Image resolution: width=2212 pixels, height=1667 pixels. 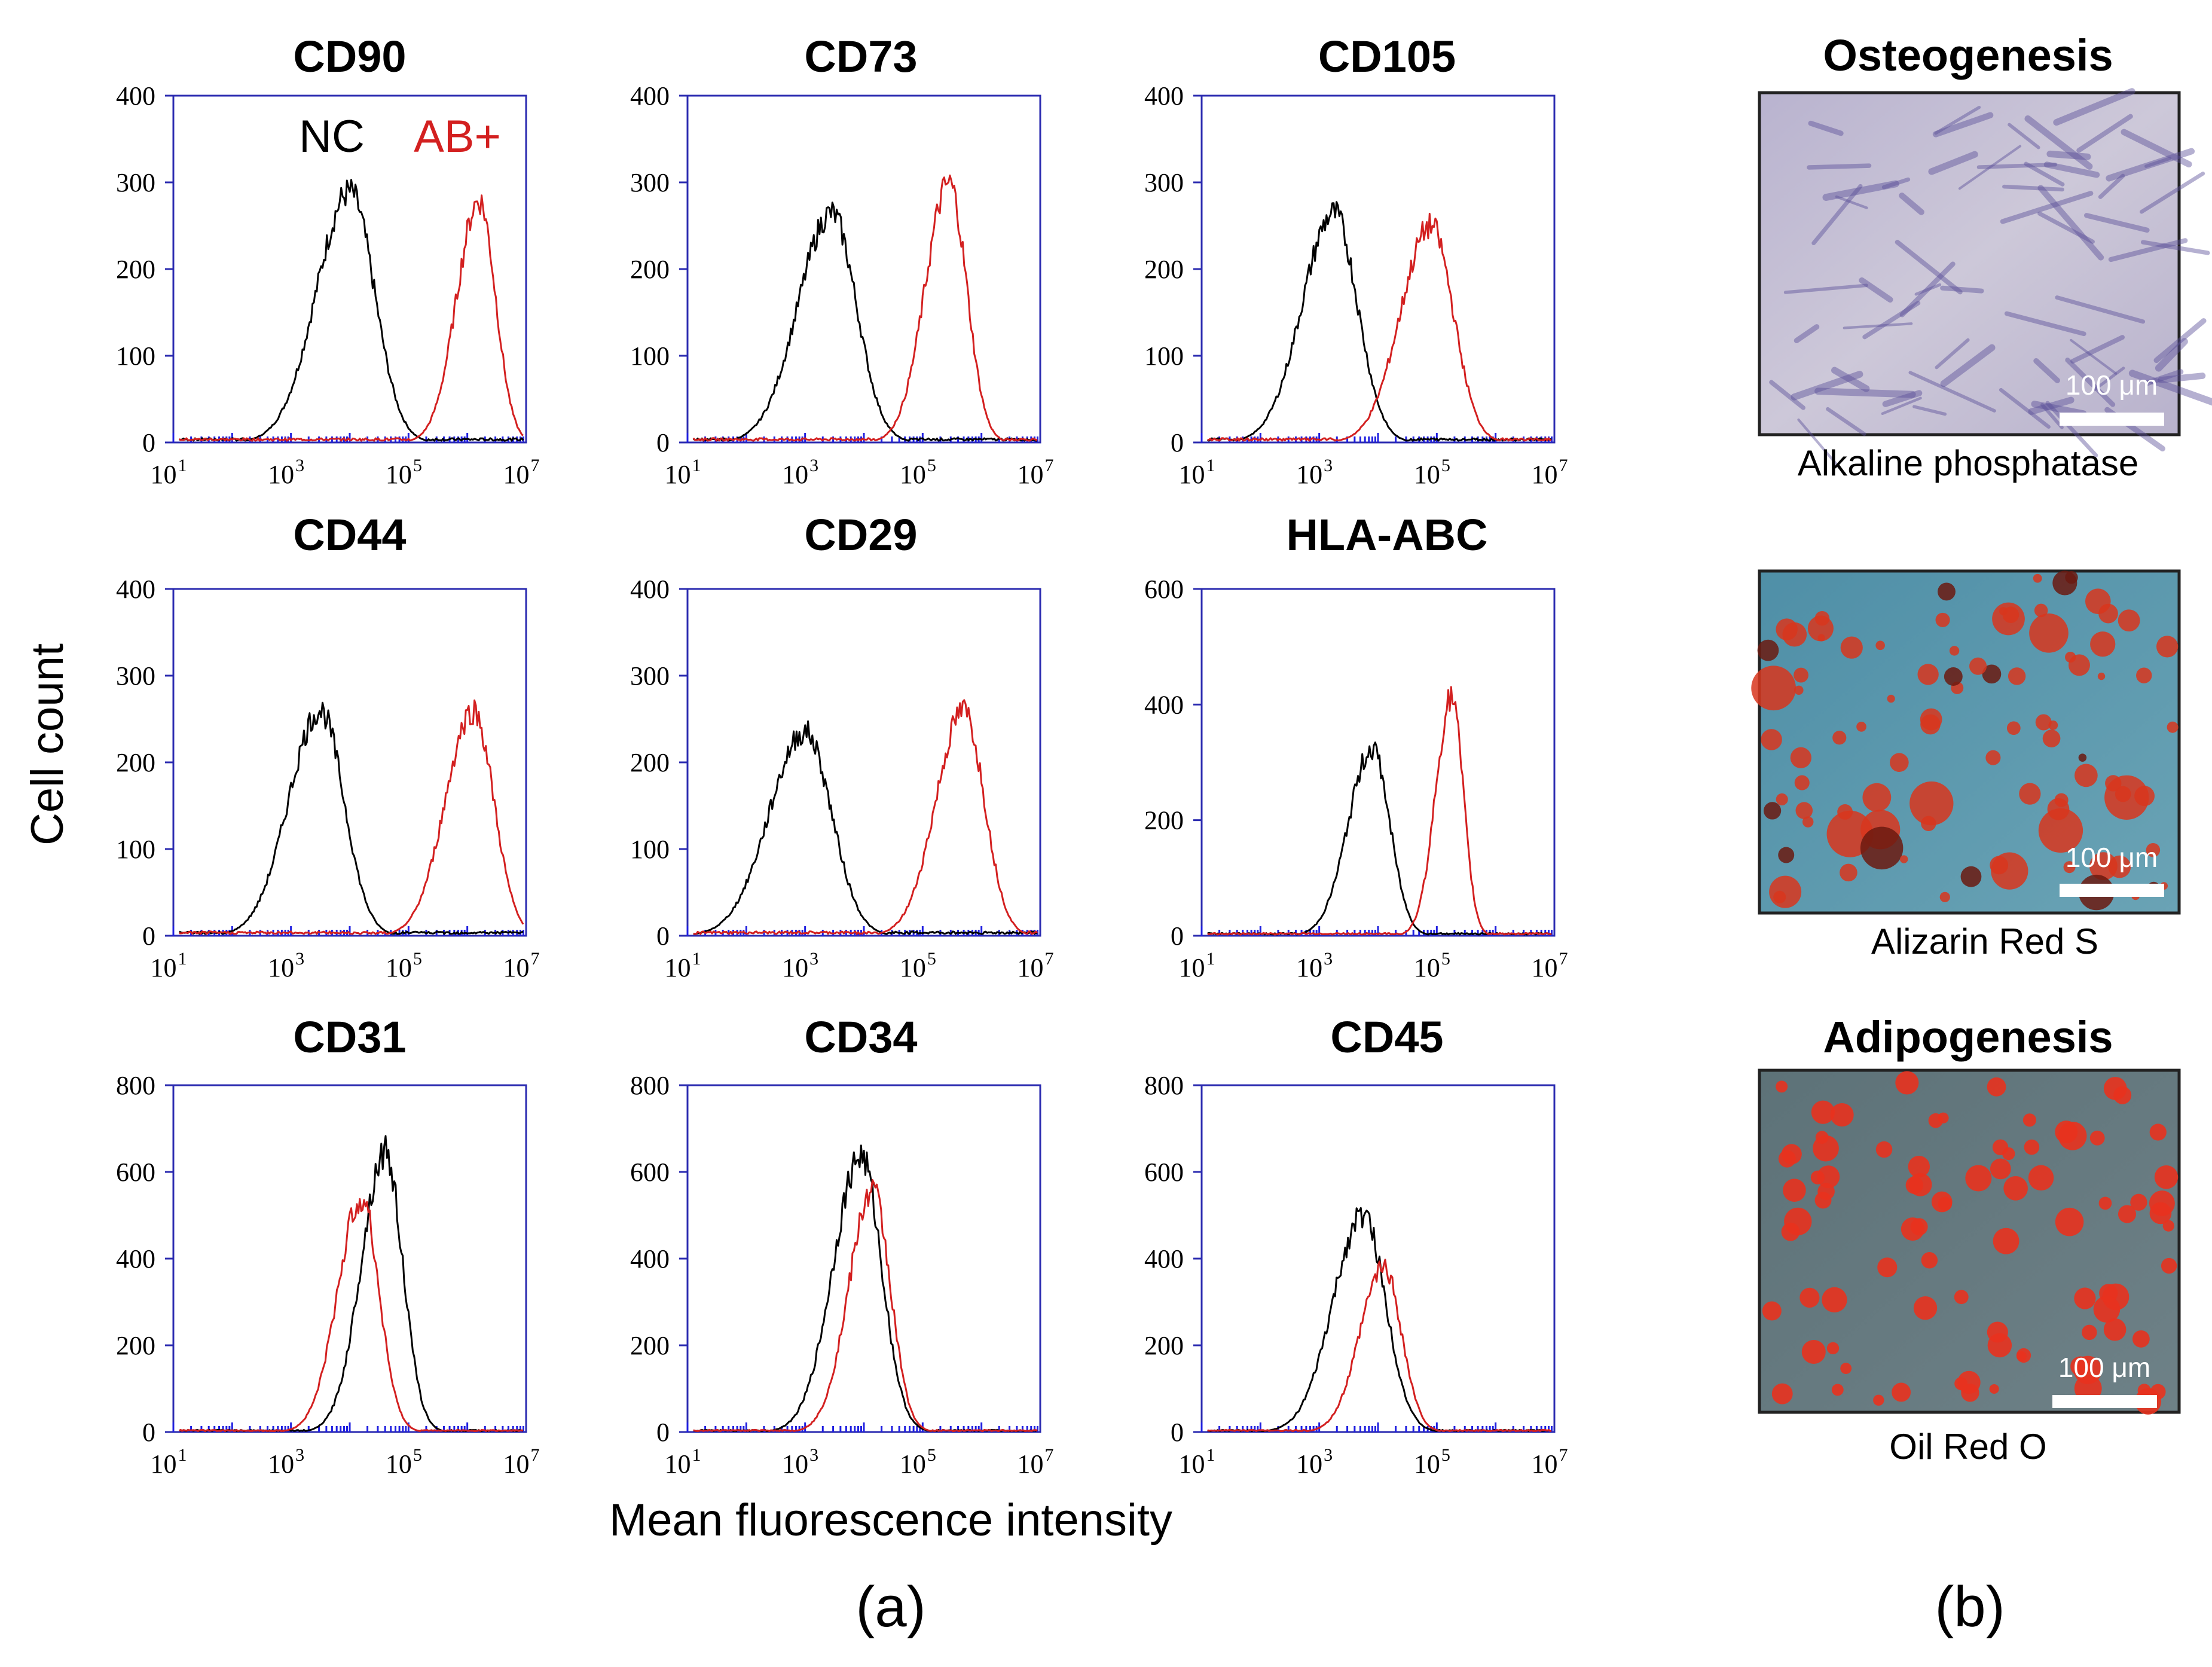 What do you see at coordinates (2104, 1367) in the screenshot?
I see `scale-bar-label: 100 μm` at bounding box center [2104, 1367].